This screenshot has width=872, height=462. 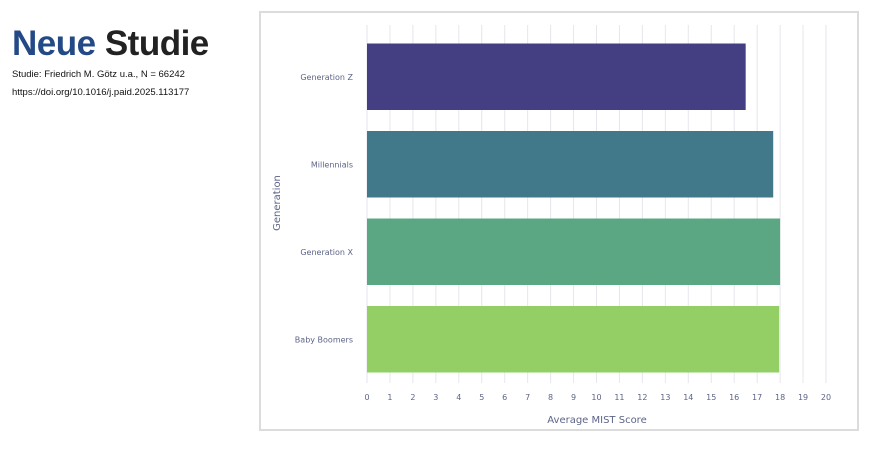 I want to click on category-label-2: Generation X, so click(x=326, y=252).